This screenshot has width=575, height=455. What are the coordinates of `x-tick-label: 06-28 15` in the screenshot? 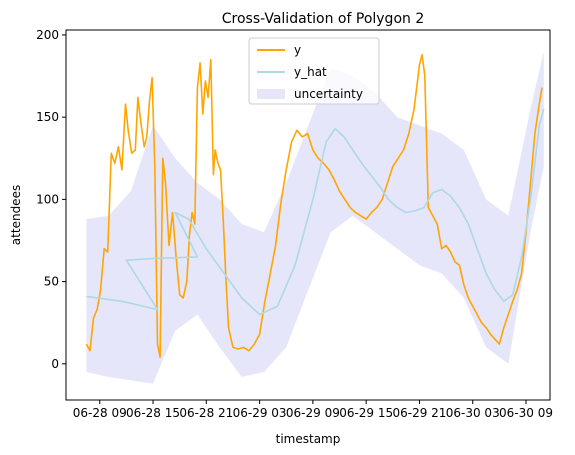 It's located at (153, 413).